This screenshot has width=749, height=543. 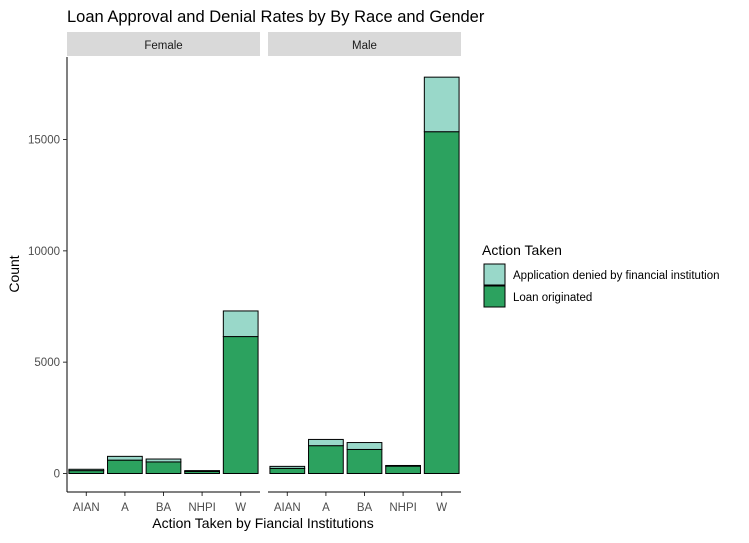 I want to click on x-tick-label-female-aian: AIAN, so click(x=86, y=508).